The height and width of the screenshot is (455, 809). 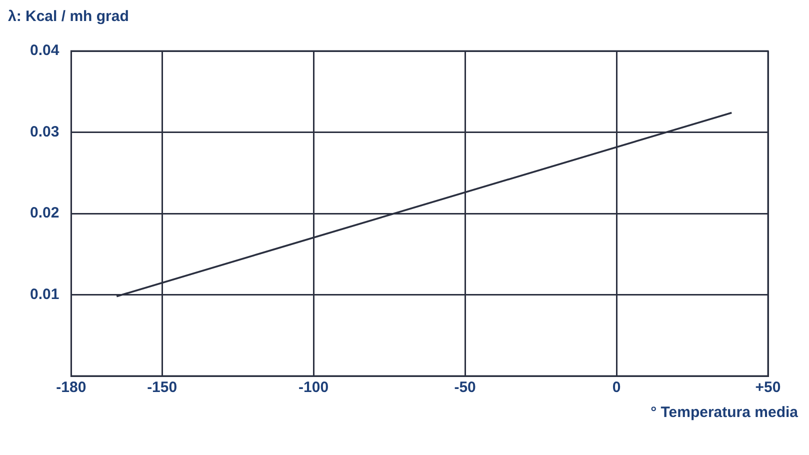 I want to click on x-tick-label: -180, so click(x=71, y=387).